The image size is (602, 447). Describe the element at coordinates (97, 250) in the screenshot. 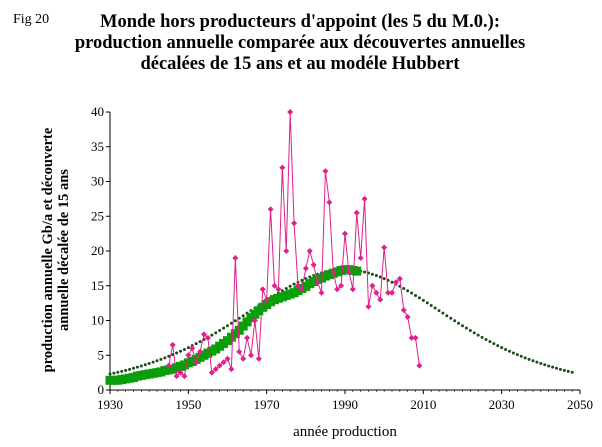

I see `y-tick-label: 20` at that location.